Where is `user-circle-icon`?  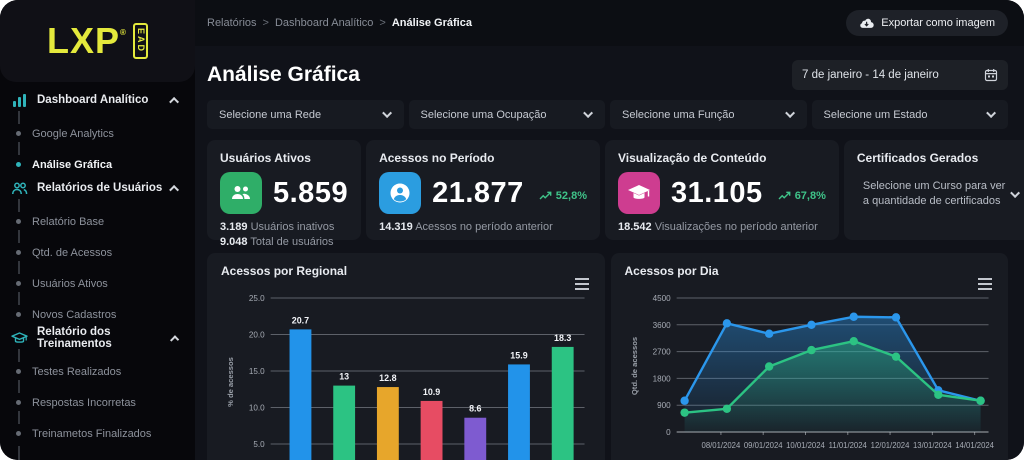
user-circle-icon is located at coordinates (400, 193).